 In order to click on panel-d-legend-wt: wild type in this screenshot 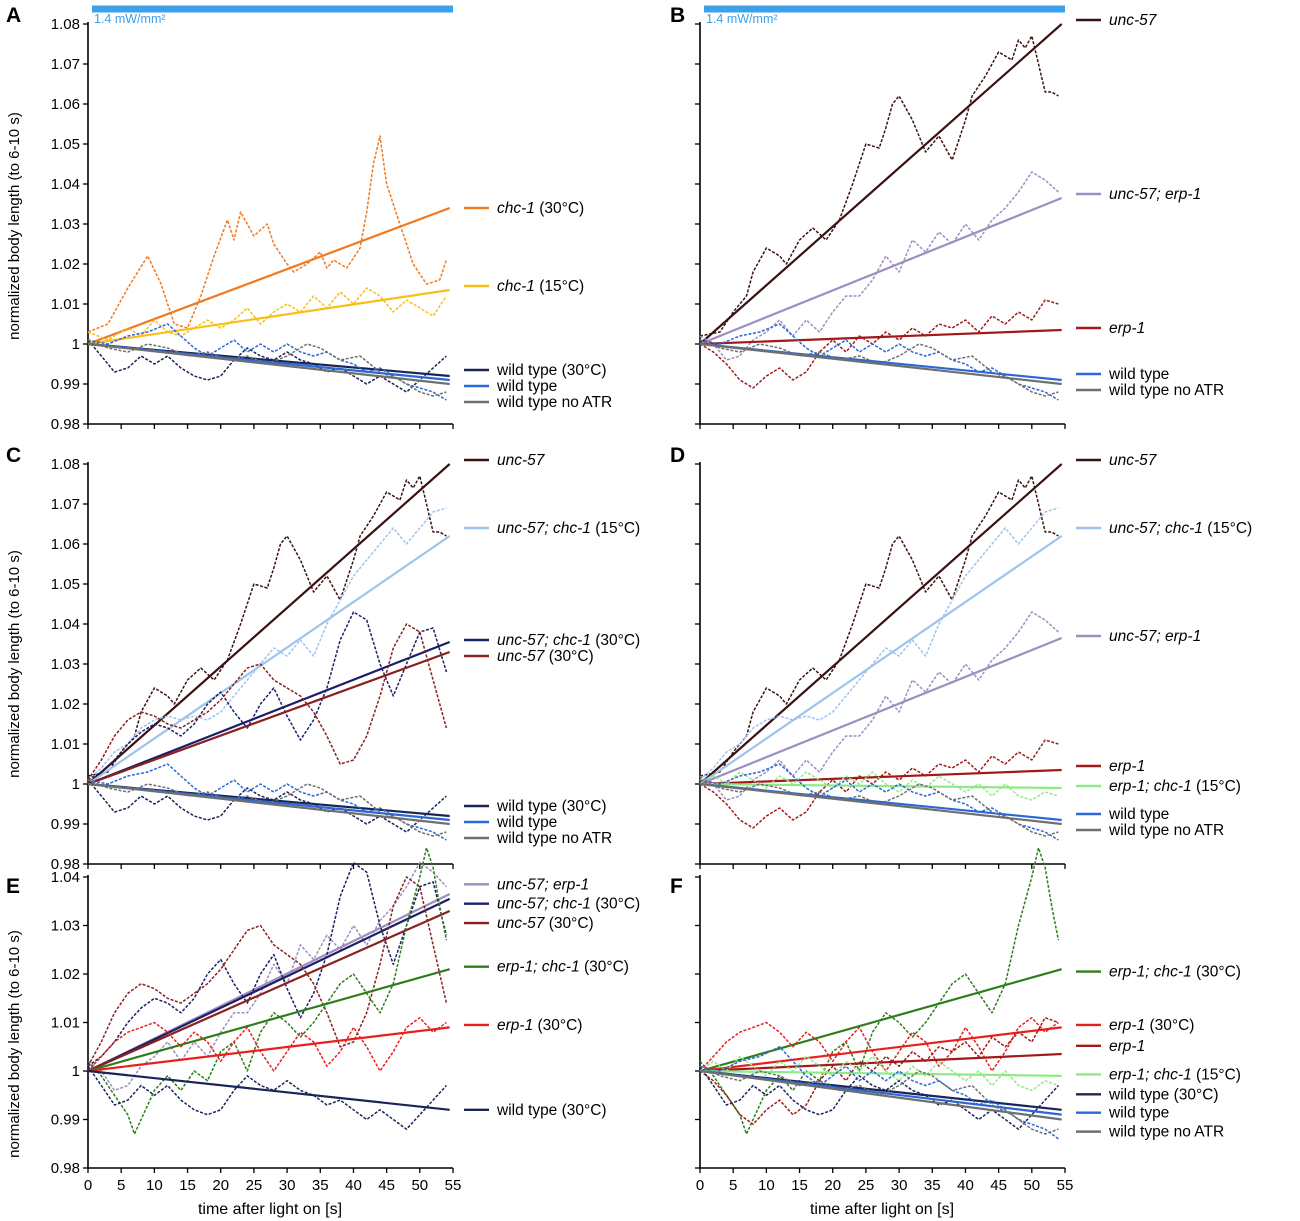, I will do `click(1122, 814)`.